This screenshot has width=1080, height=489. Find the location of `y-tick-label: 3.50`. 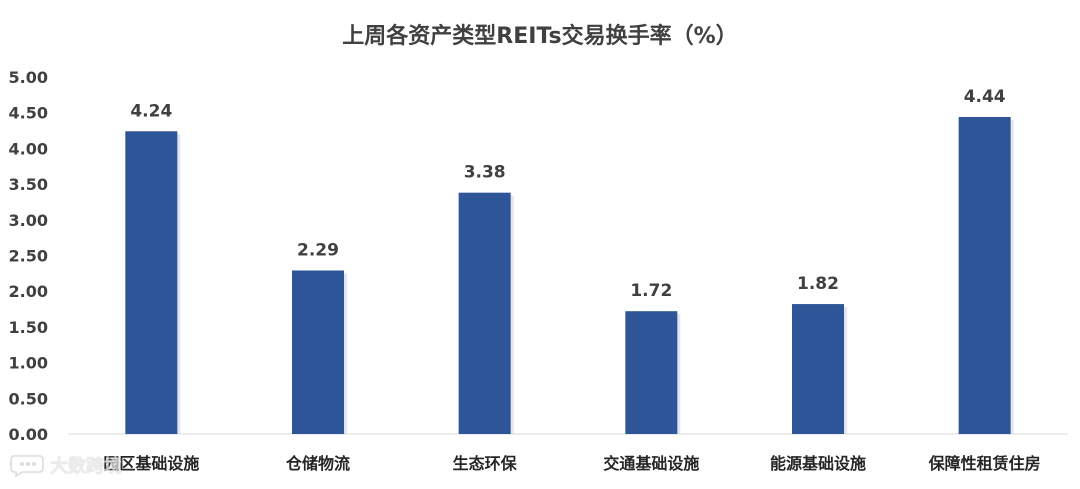

y-tick-label: 3.50 is located at coordinates (28, 184).